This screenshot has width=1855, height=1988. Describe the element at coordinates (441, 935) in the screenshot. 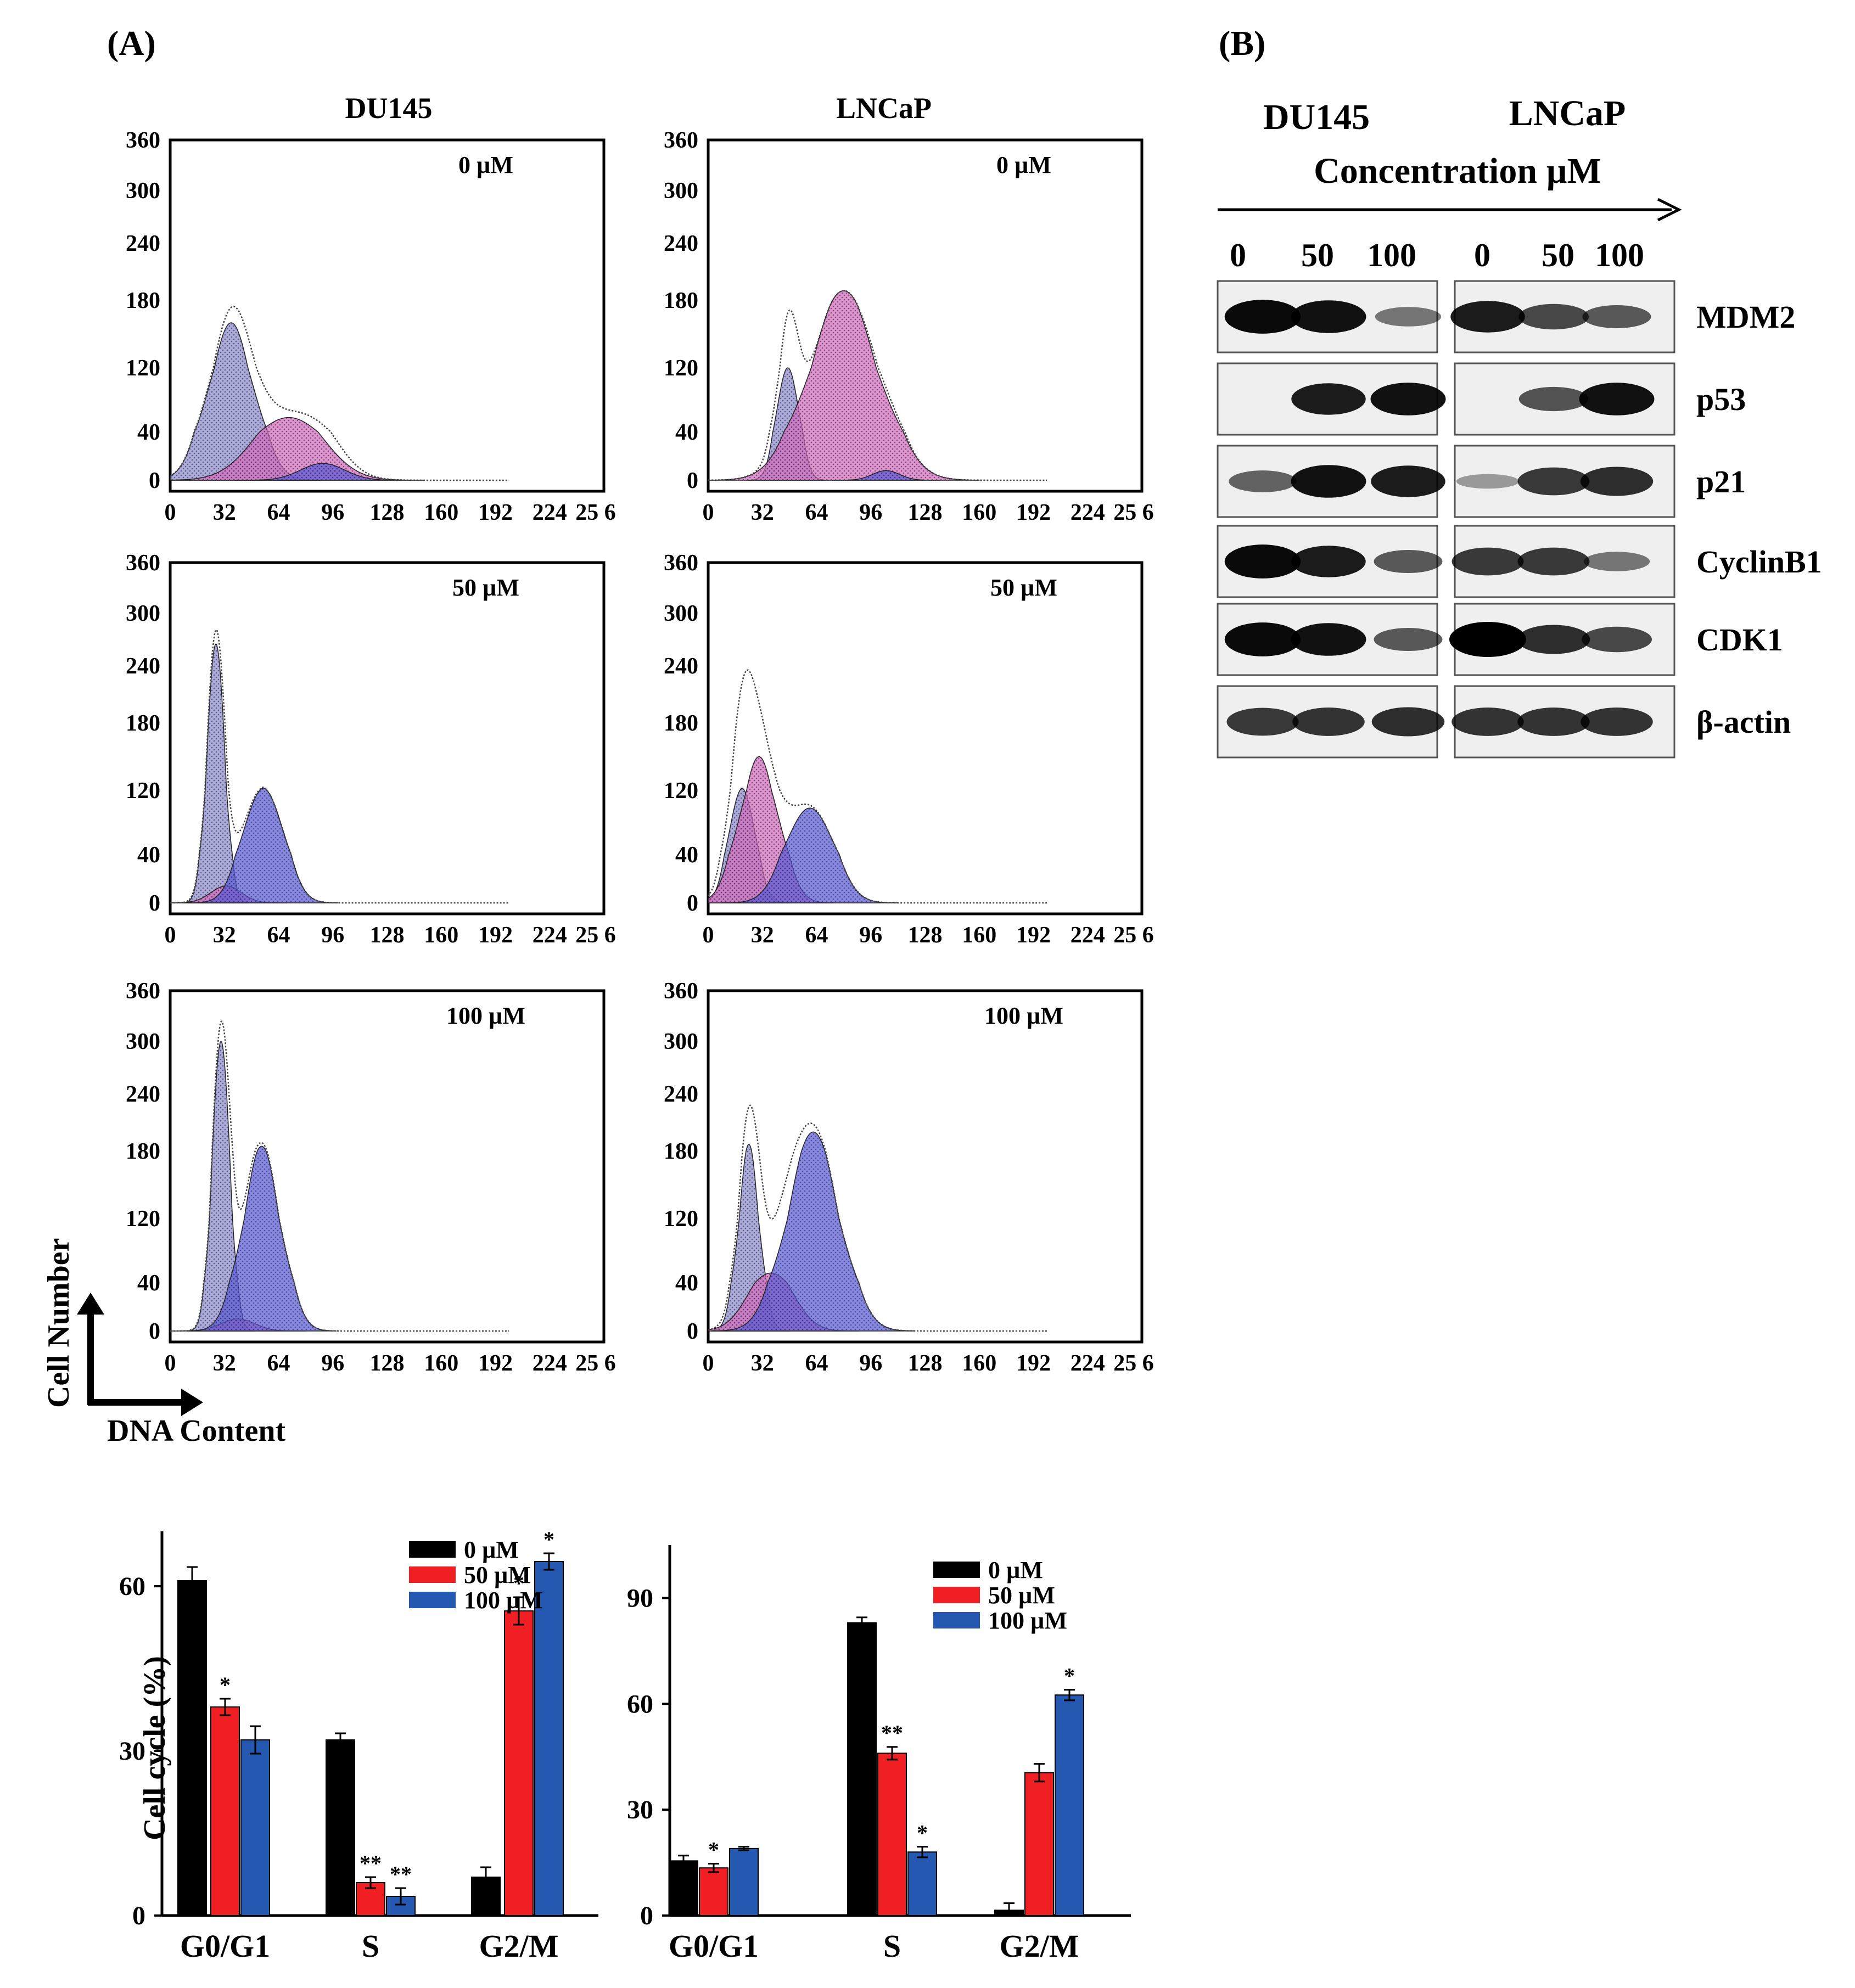

I see `x-tick-label: 160` at that location.